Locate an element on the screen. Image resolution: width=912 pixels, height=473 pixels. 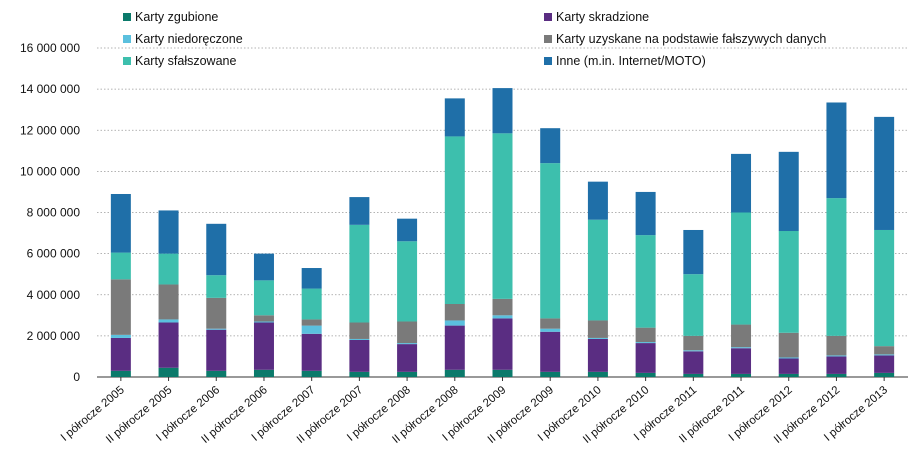
y-tick-label: 6 000 000 is located at coordinates (54, 254).